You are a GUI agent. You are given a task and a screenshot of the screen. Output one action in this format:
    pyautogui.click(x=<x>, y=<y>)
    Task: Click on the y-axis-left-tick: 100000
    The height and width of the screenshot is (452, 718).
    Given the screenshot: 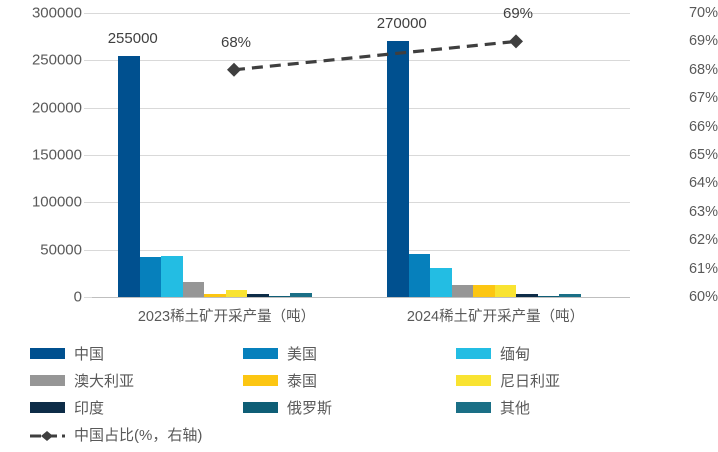 What is the action you would take?
    pyautogui.click(x=56, y=202)
    